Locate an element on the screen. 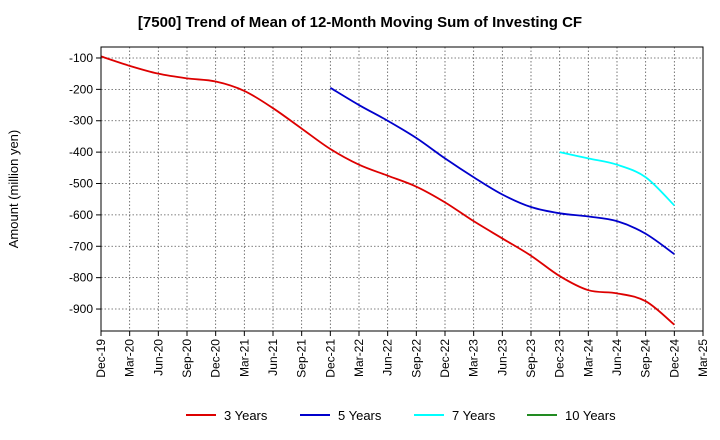  legend-label-5-years: 5 Years is located at coordinates (360, 415).